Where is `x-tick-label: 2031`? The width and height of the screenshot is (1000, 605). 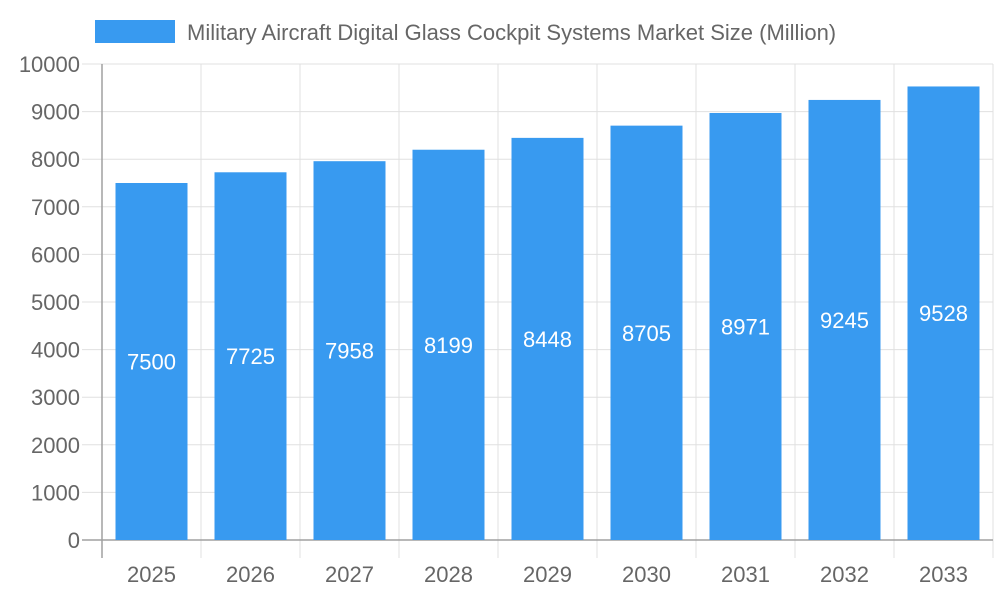
x-tick-label: 2031 is located at coordinates (745, 574).